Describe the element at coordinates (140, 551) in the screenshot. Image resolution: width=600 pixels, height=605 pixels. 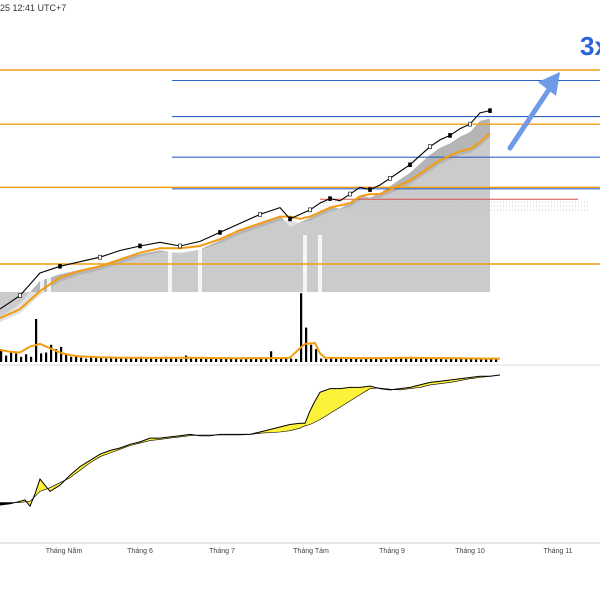
I see `x-tick-label: Tháng 6` at that location.